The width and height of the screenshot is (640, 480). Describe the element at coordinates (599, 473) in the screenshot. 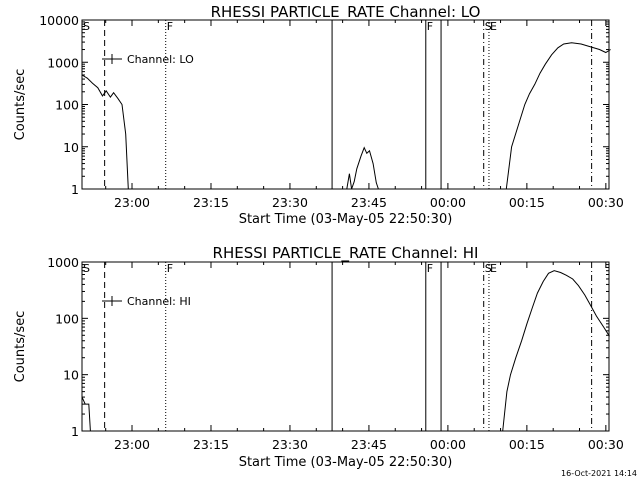

I see `plot-timestamp: 16-Oct-2021 14:14` at that location.